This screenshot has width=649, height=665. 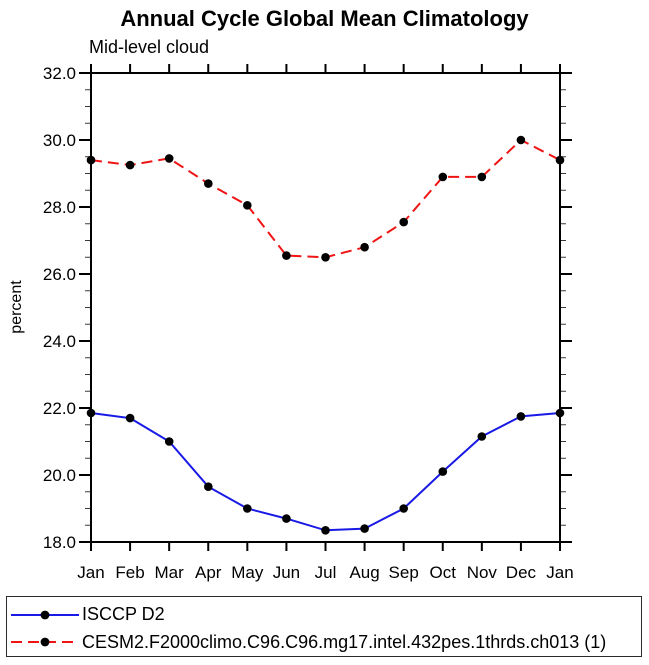 What do you see at coordinates (521, 572) in the screenshot?
I see `x-tick-label: Dec` at bounding box center [521, 572].